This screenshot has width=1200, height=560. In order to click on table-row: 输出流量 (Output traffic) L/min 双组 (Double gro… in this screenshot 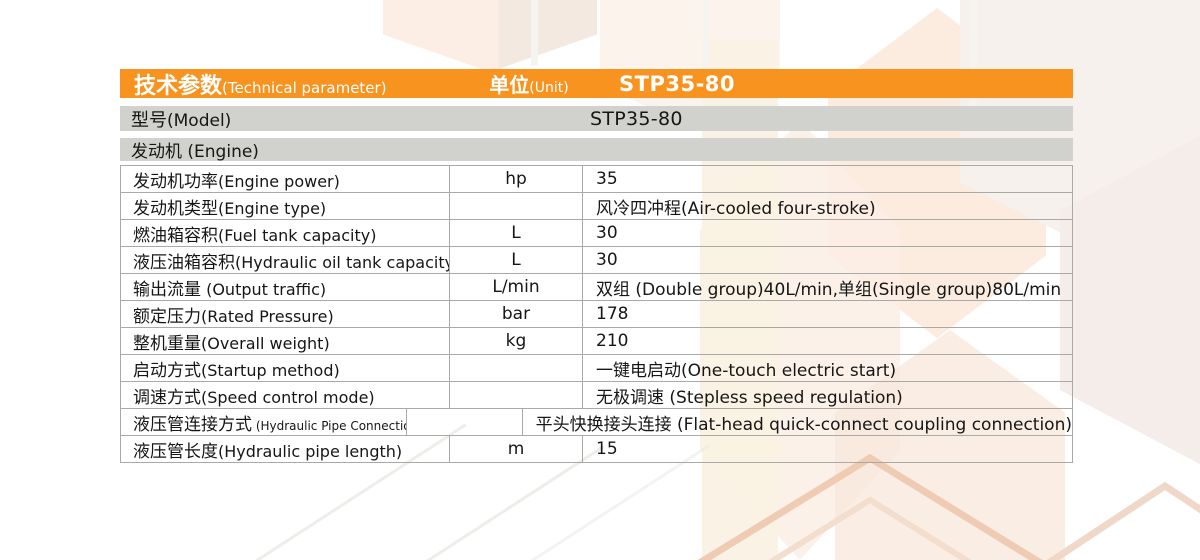, I will do `click(596, 287)`.